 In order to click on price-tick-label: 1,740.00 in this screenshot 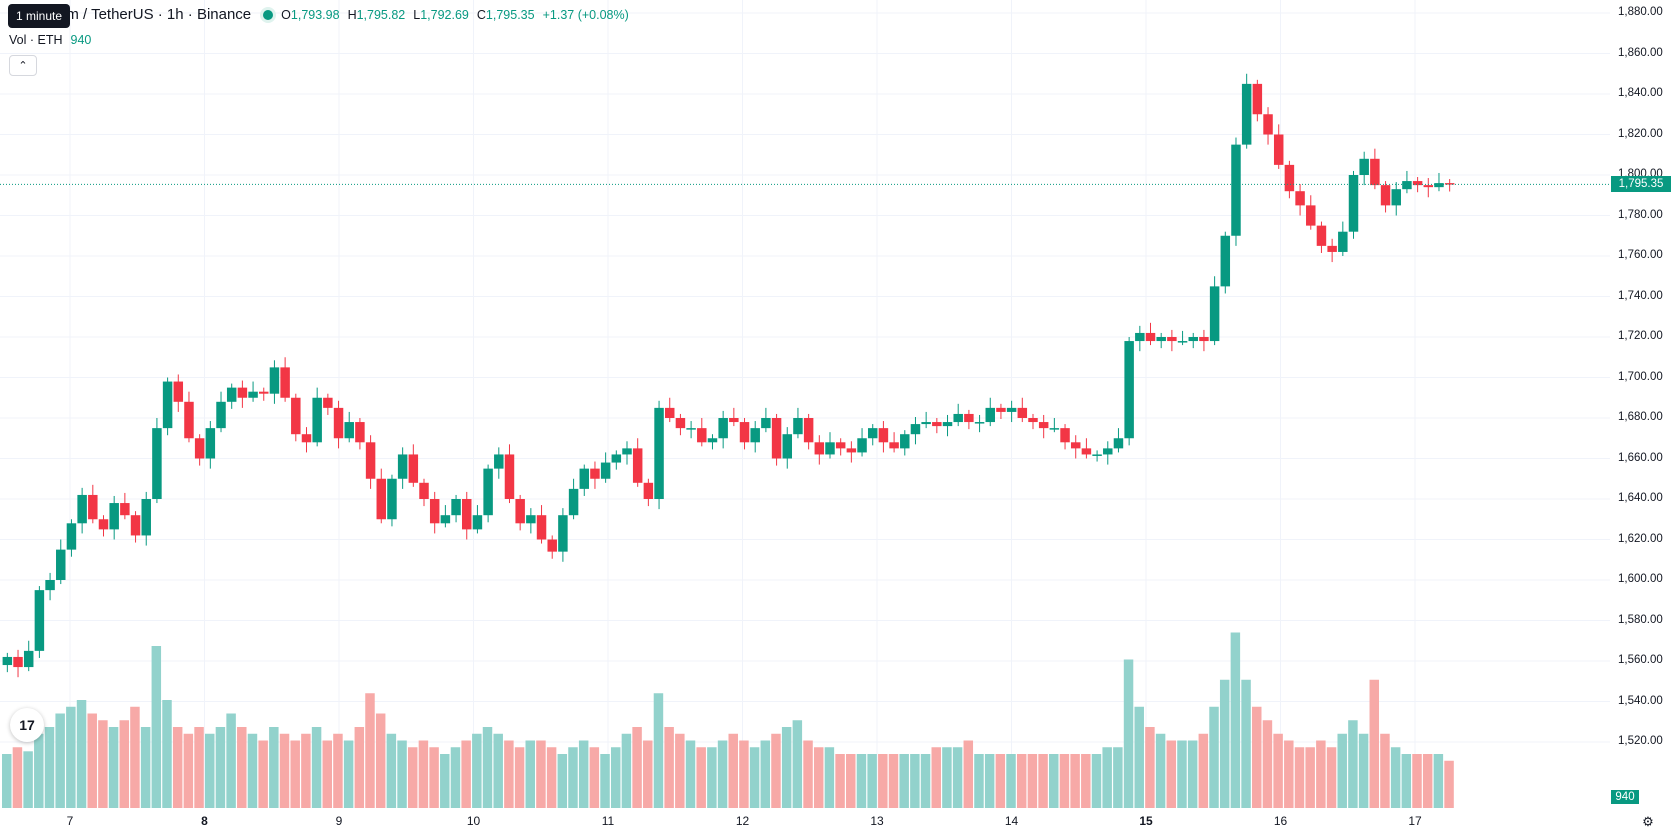, I will do `click(1640, 295)`.